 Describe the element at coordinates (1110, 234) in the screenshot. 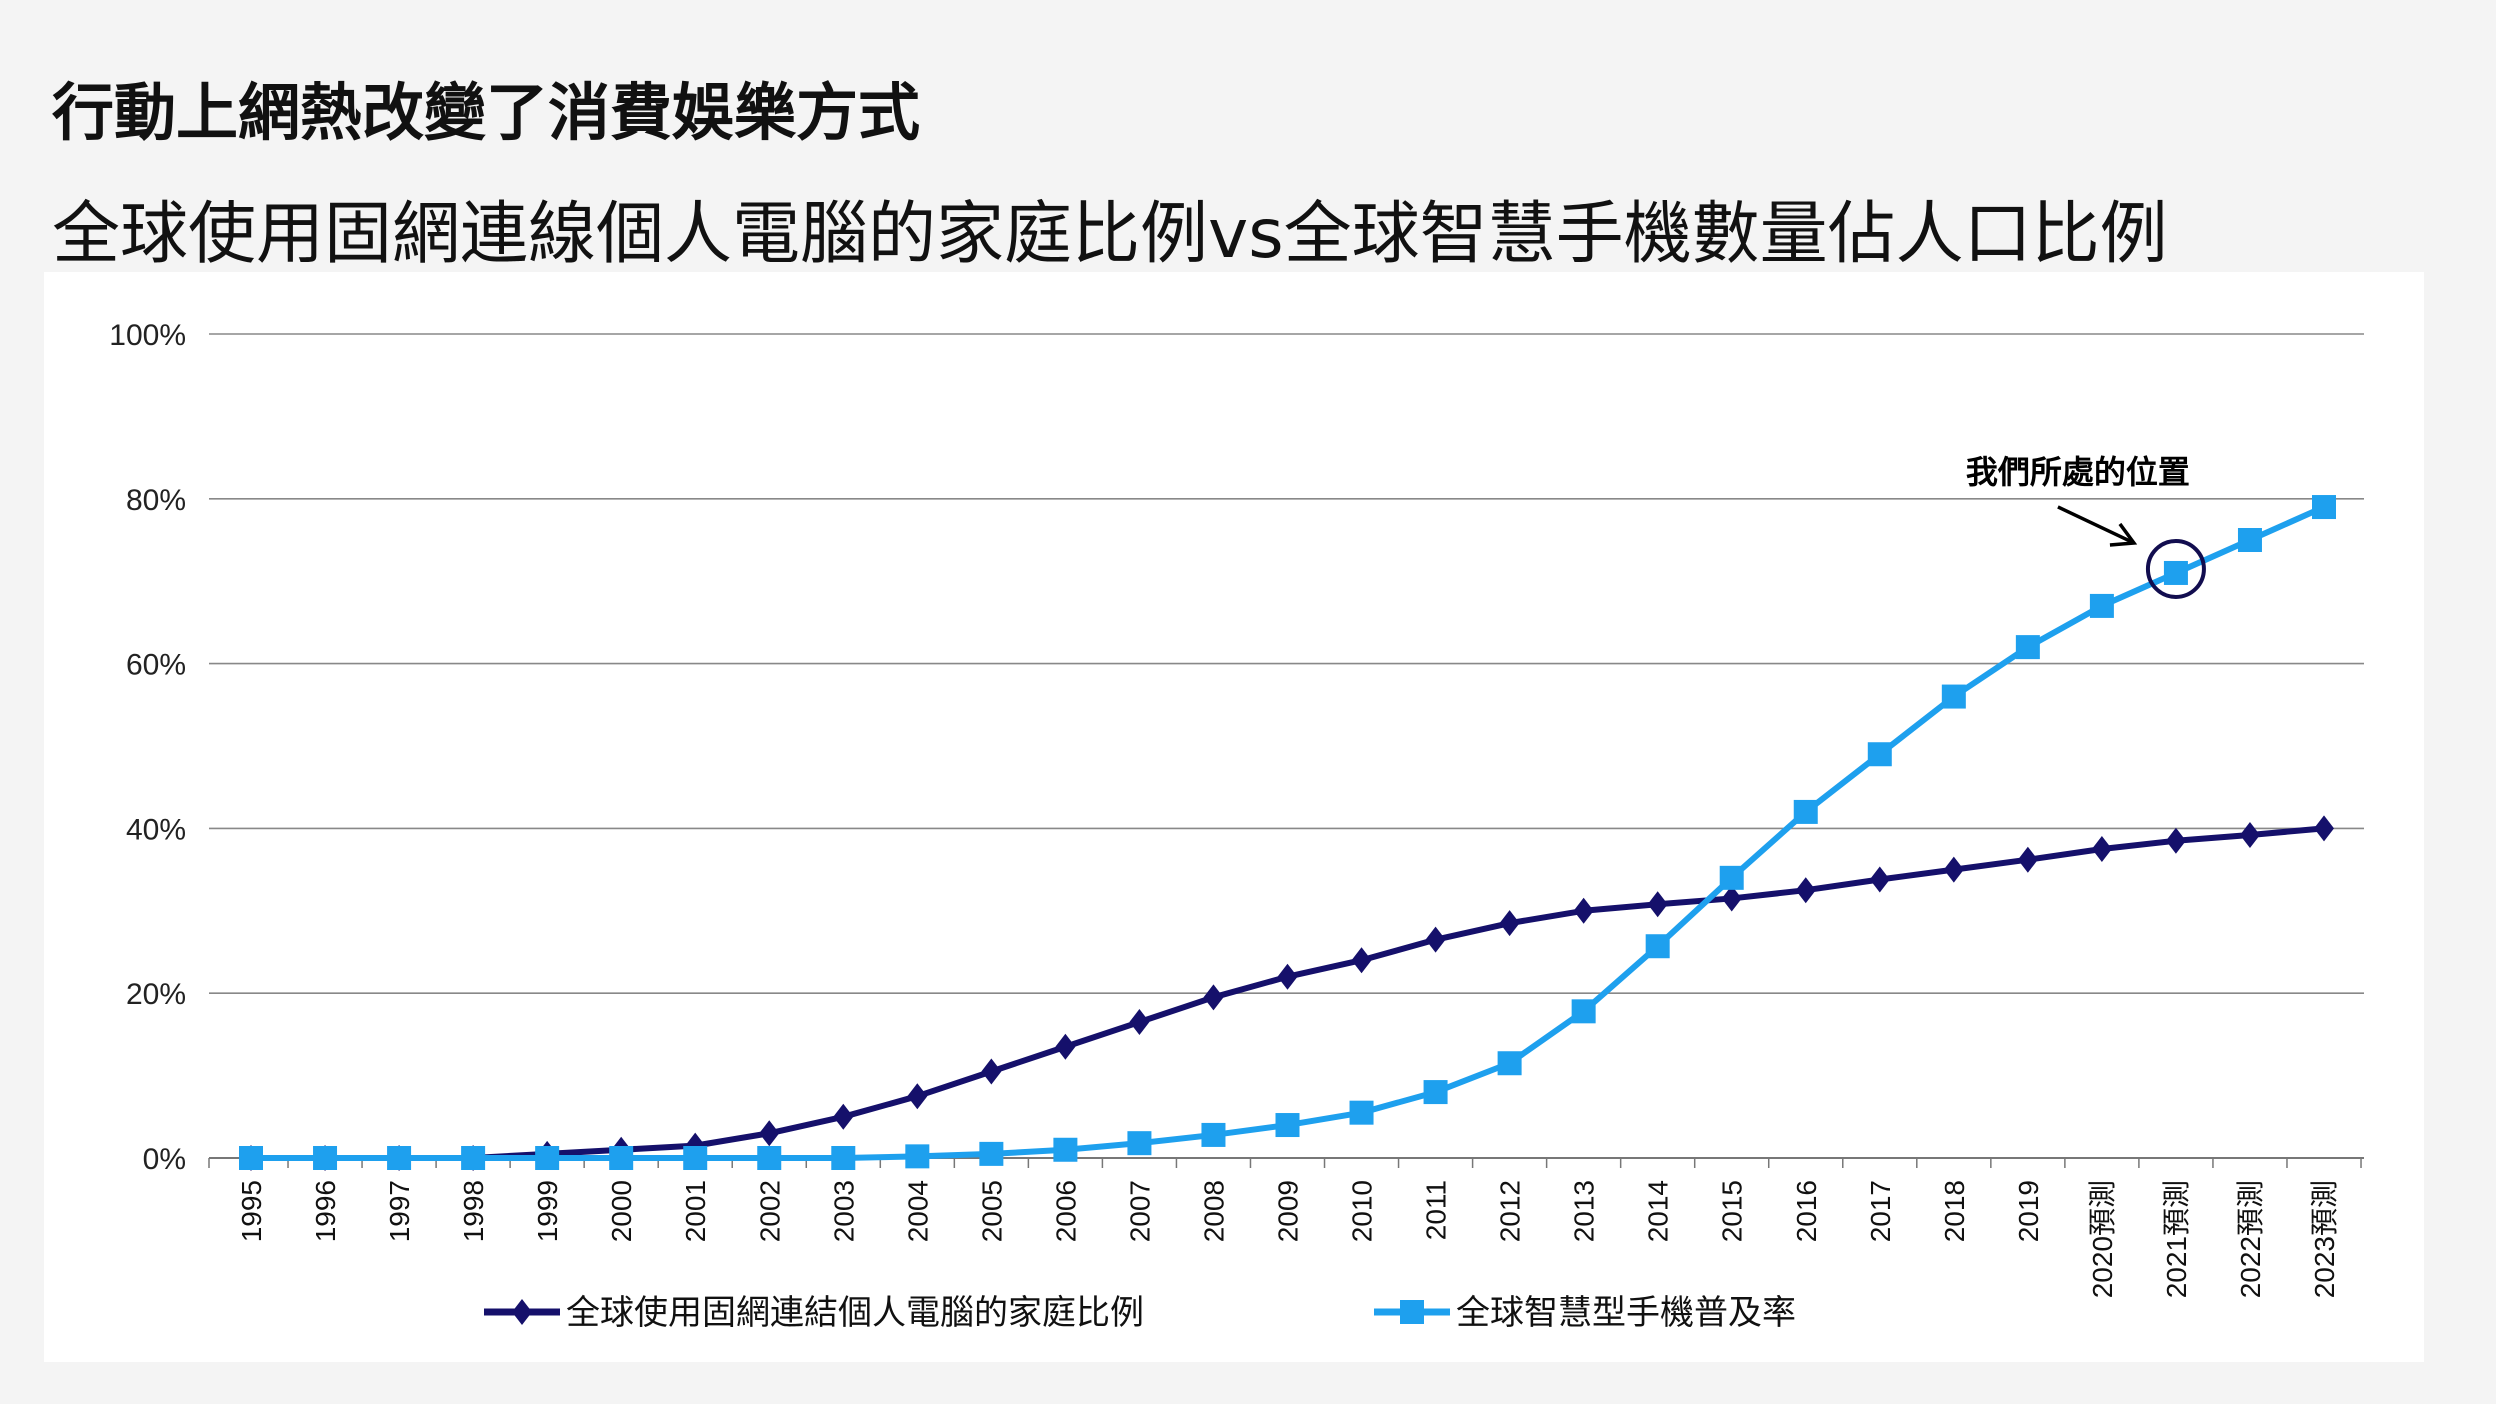

I see `page-subtitle: 全球使用固網連線個人電腦的家庭比例vs全球智慧手機數量佔人口比例` at that location.